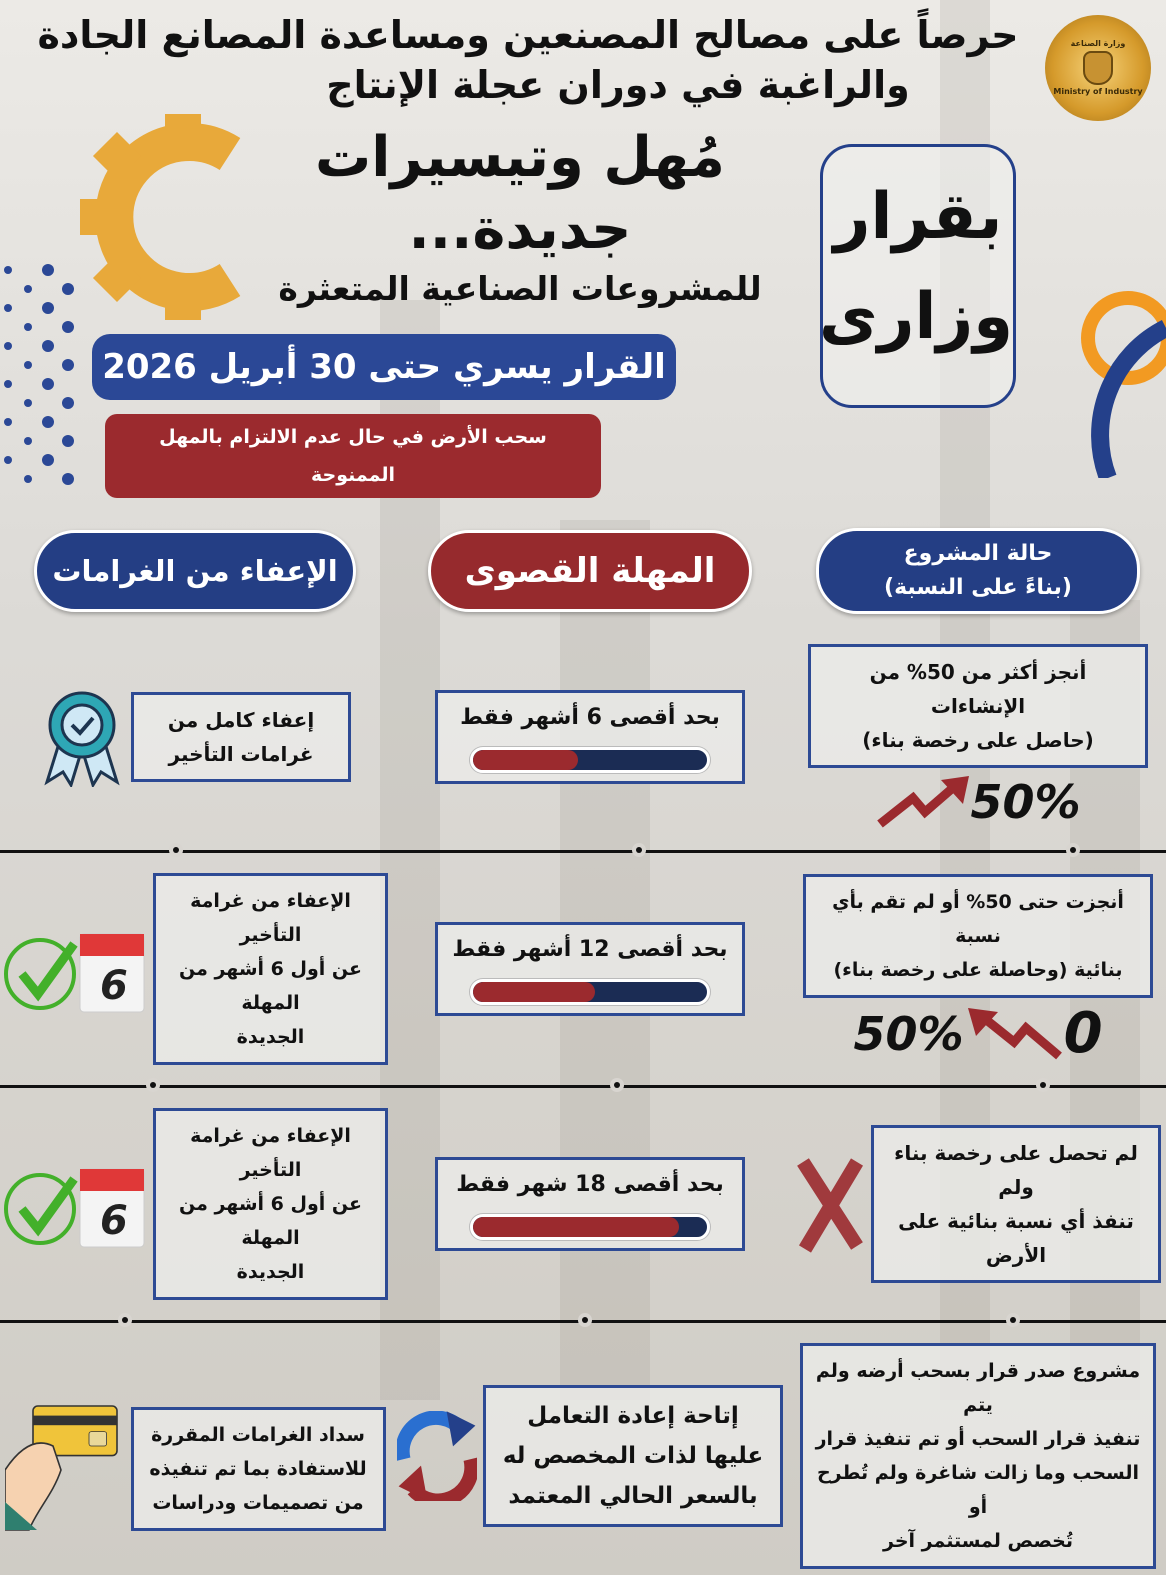  Describe the element at coordinates (830, 1205) in the screenshot. I see `x-mark-icon` at that location.